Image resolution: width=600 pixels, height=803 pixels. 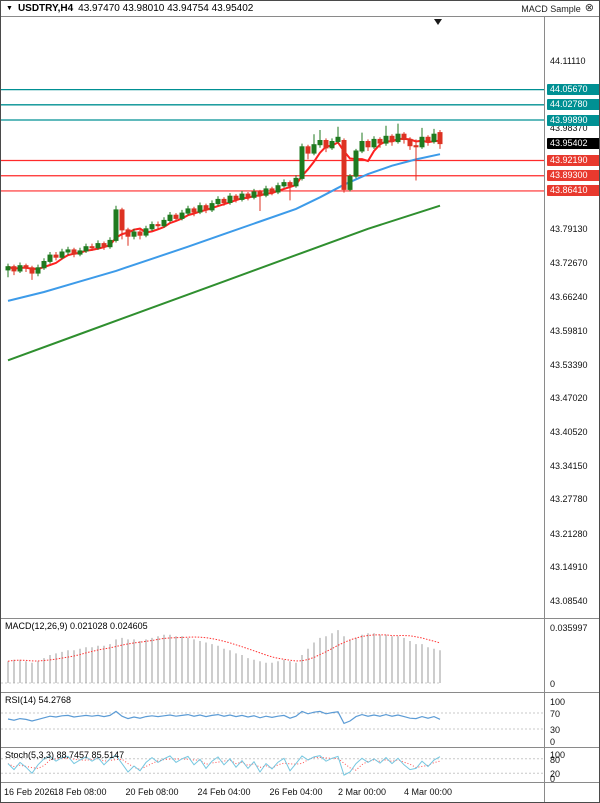 I want to click on support-price-badge: 43.86410, so click(x=573, y=190).